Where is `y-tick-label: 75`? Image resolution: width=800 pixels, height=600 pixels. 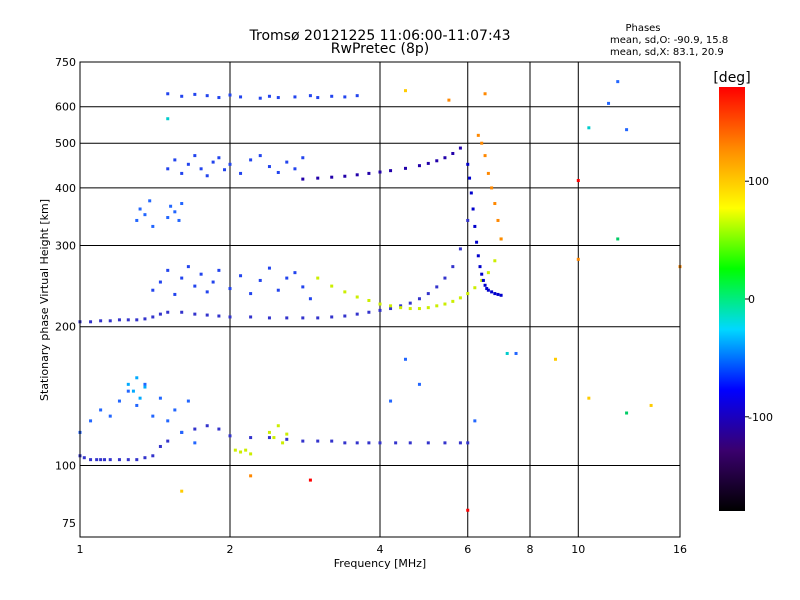 y-tick-label: 75 is located at coordinates (69, 523).